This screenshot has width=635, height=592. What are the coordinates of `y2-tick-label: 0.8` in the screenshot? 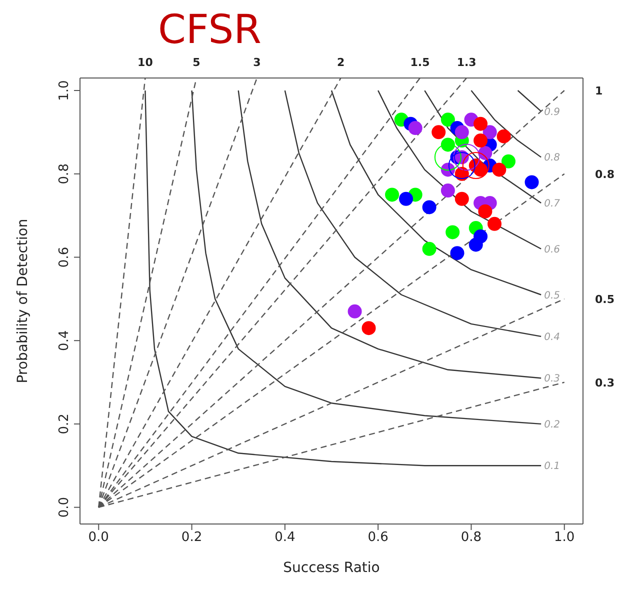 It's located at (604, 174).